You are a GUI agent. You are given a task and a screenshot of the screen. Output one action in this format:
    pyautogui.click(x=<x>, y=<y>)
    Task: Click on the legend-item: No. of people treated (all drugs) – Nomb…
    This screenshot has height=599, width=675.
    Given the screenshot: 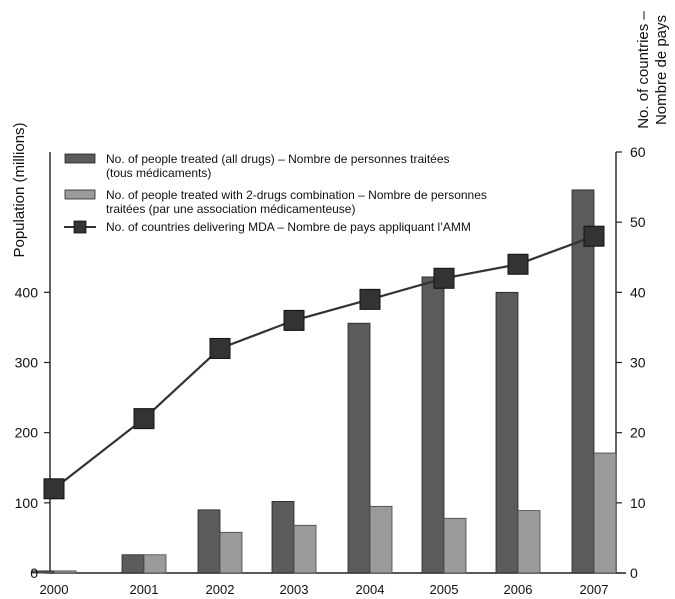 What is the action you would take?
    pyautogui.click(x=257, y=166)
    